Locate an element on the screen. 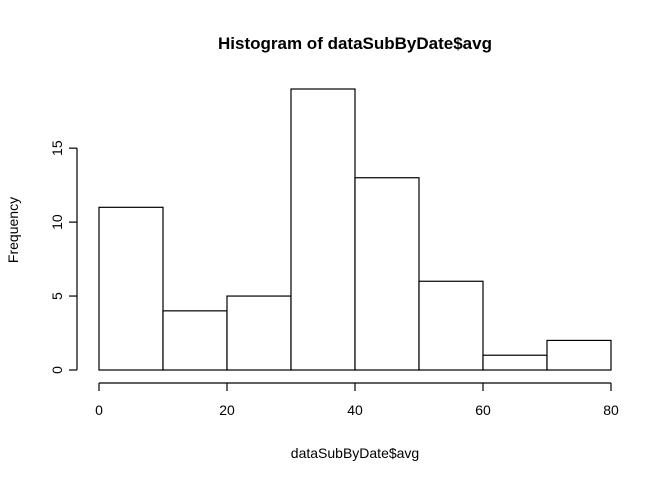  x-tick-label: 60 is located at coordinates (483, 410).